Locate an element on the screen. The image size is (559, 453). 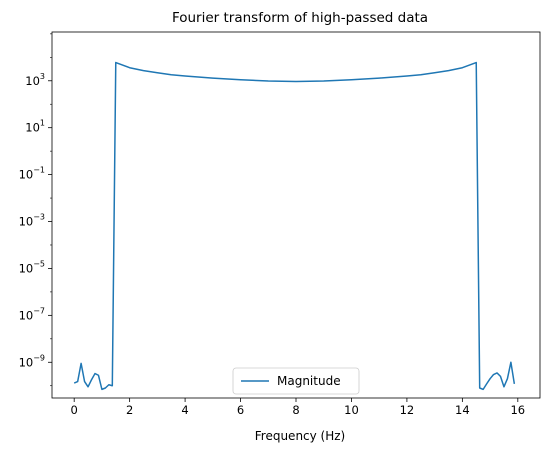
y-axis-ticks: 10⁻⁹ 10⁻⁷ 10⁻⁵ 10⁻³ 10⁻¹ 10¹ 10³ is located at coordinates (35, 210).